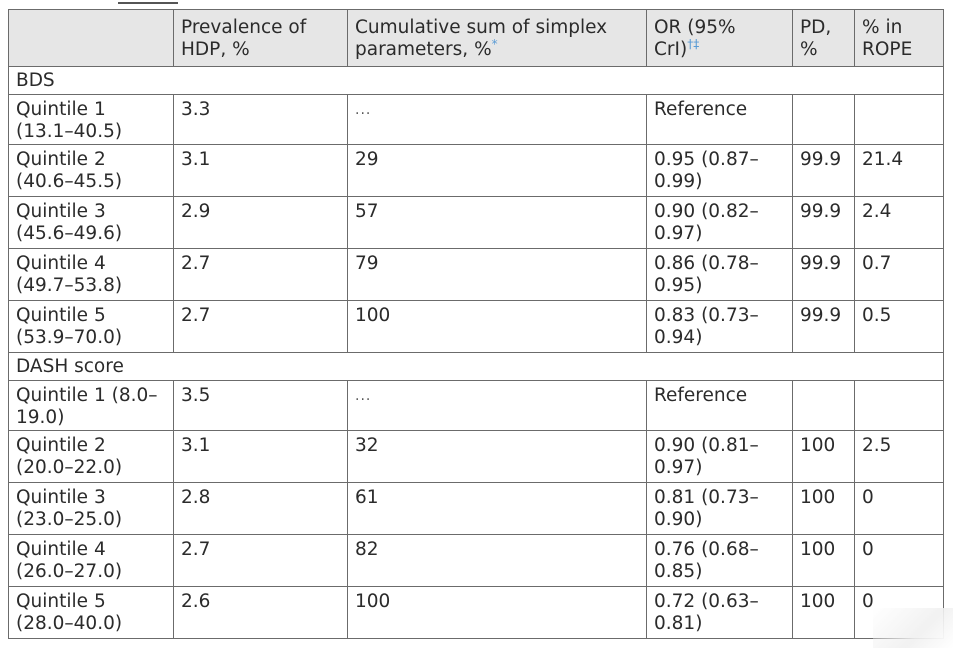 The width and height of the screenshot is (953, 648). I want to click on header-pd: PD, %, so click(823, 38).